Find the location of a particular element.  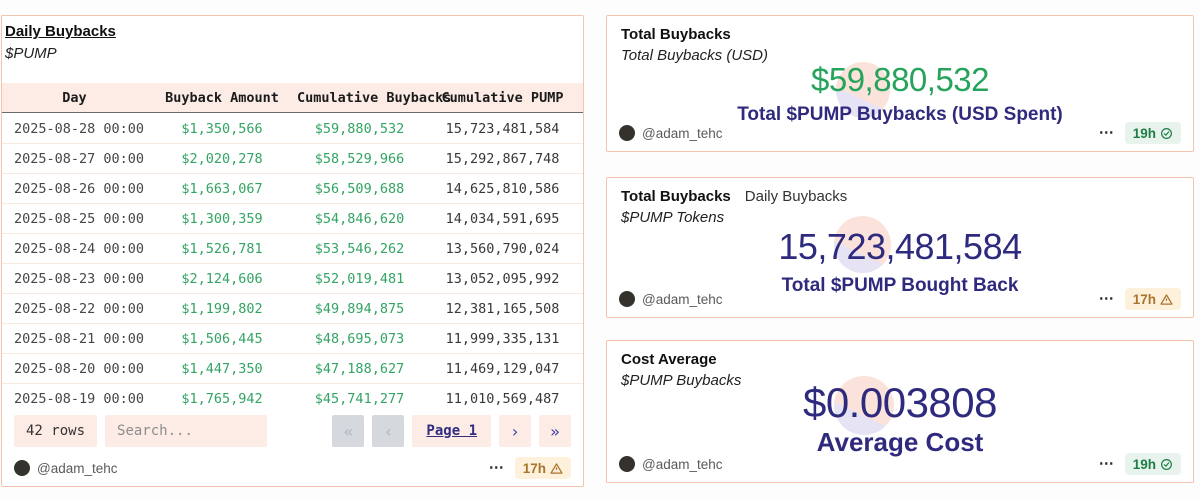

prev-page-button: ‹ is located at coordinates (388, 431).